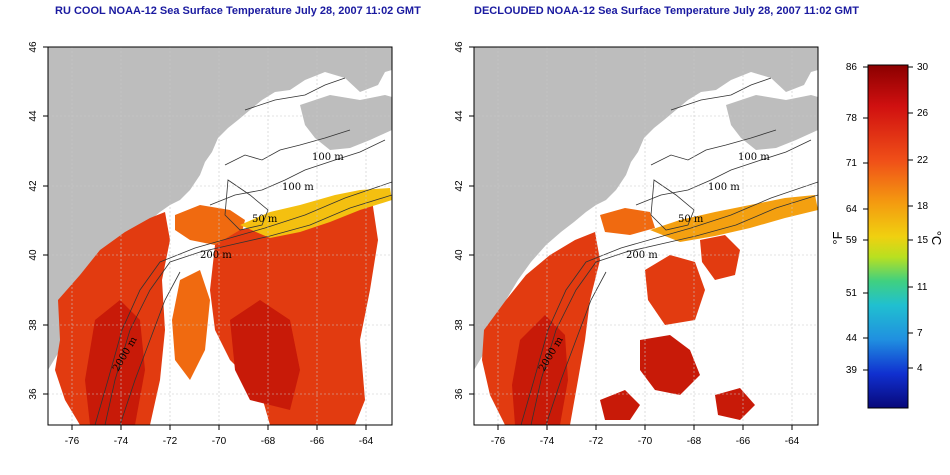 The height and width of the screenshot is (475, 950). I want to click on colorbar-c-tick-label: 7, so click(920, 333).